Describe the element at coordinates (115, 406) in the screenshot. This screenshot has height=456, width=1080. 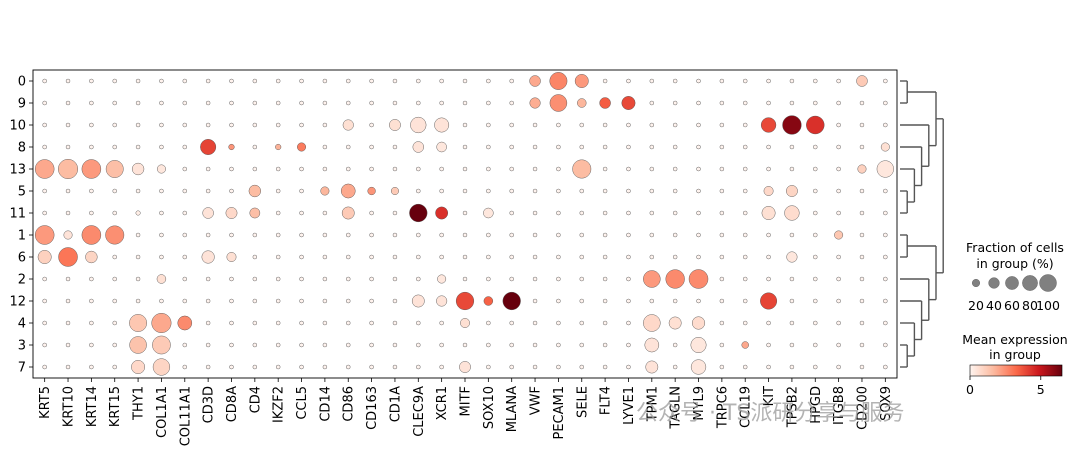
I see `x-tick-label-krt15: KRT15` at that location.